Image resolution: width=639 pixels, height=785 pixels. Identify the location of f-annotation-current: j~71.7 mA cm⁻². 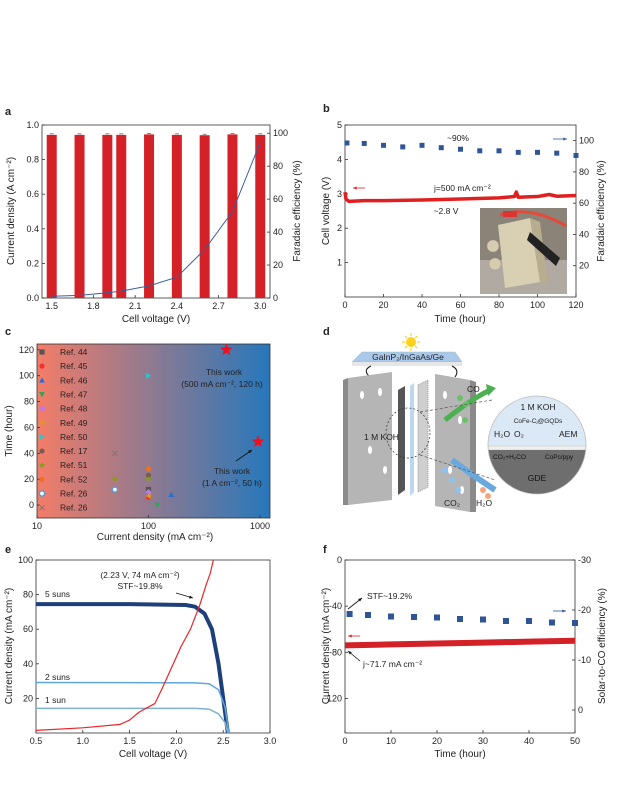
(392, 664).